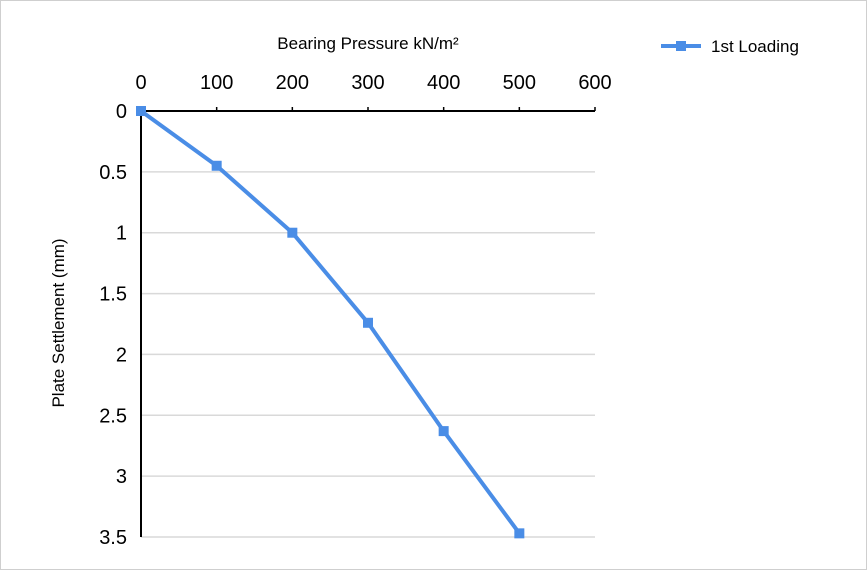 The image size is (867, 570). Describe the element at coordinates (368, 43) in the screenshot. I see `x-axis-title: Bearing Pressure kN/m²` at that location.